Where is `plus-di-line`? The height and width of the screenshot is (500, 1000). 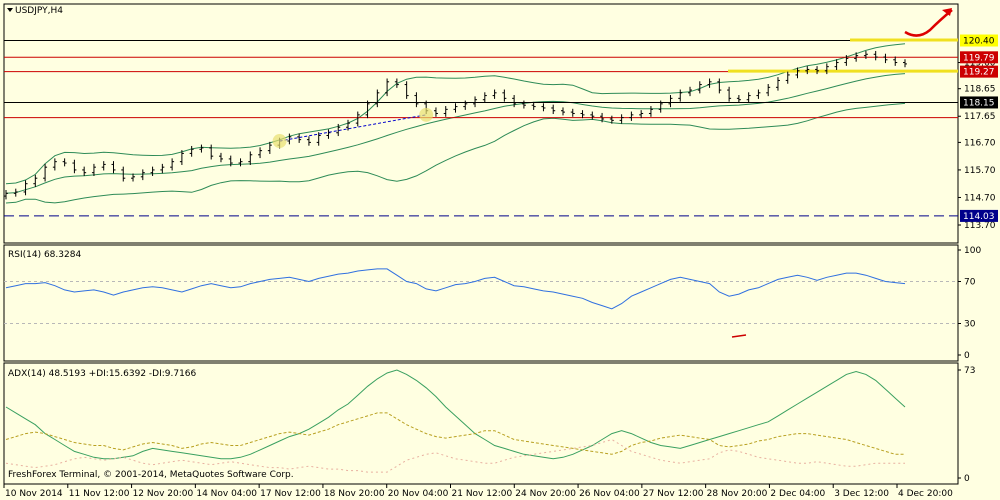 plus-di-line is located at coordinates (455, 433).